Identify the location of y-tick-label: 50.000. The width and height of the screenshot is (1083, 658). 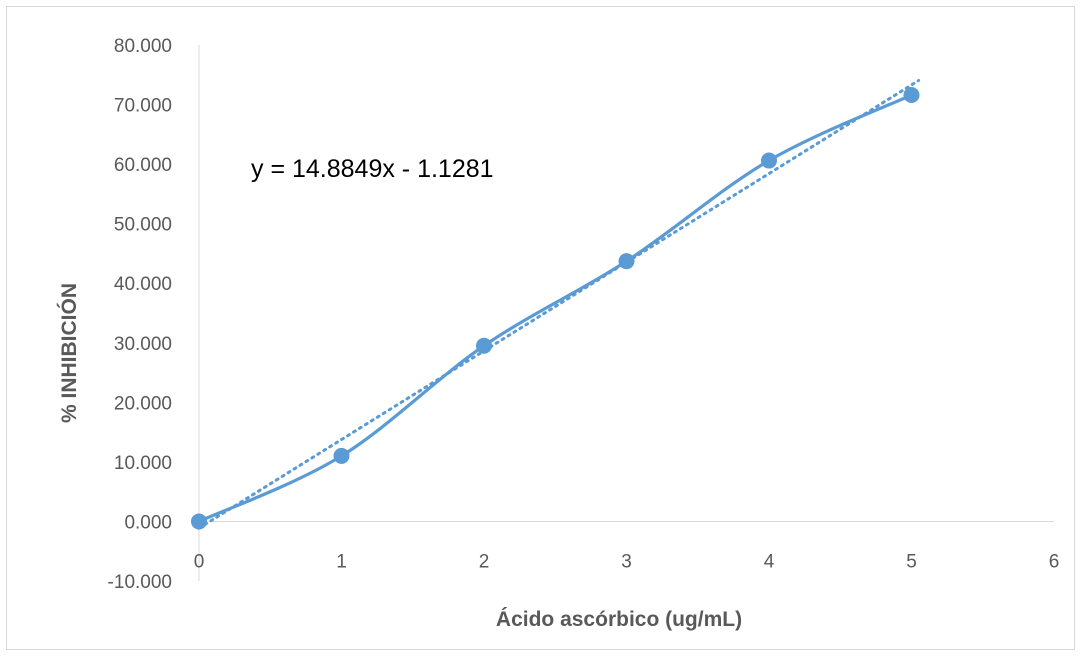
(143, 225).